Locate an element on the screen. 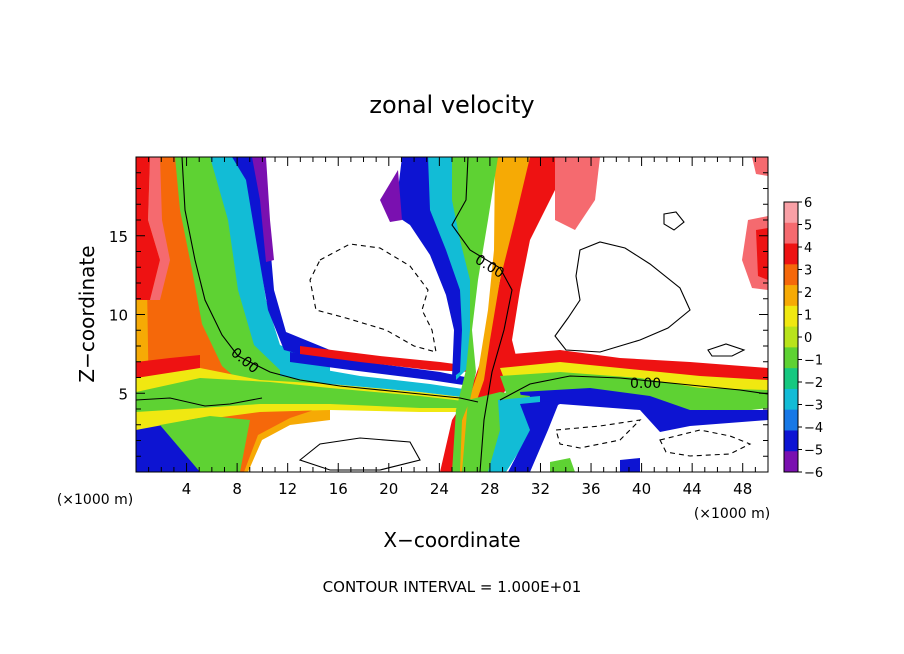 This screenshot has height=654, width=904. negative-contour-lower is located at coordinates (598, 434).